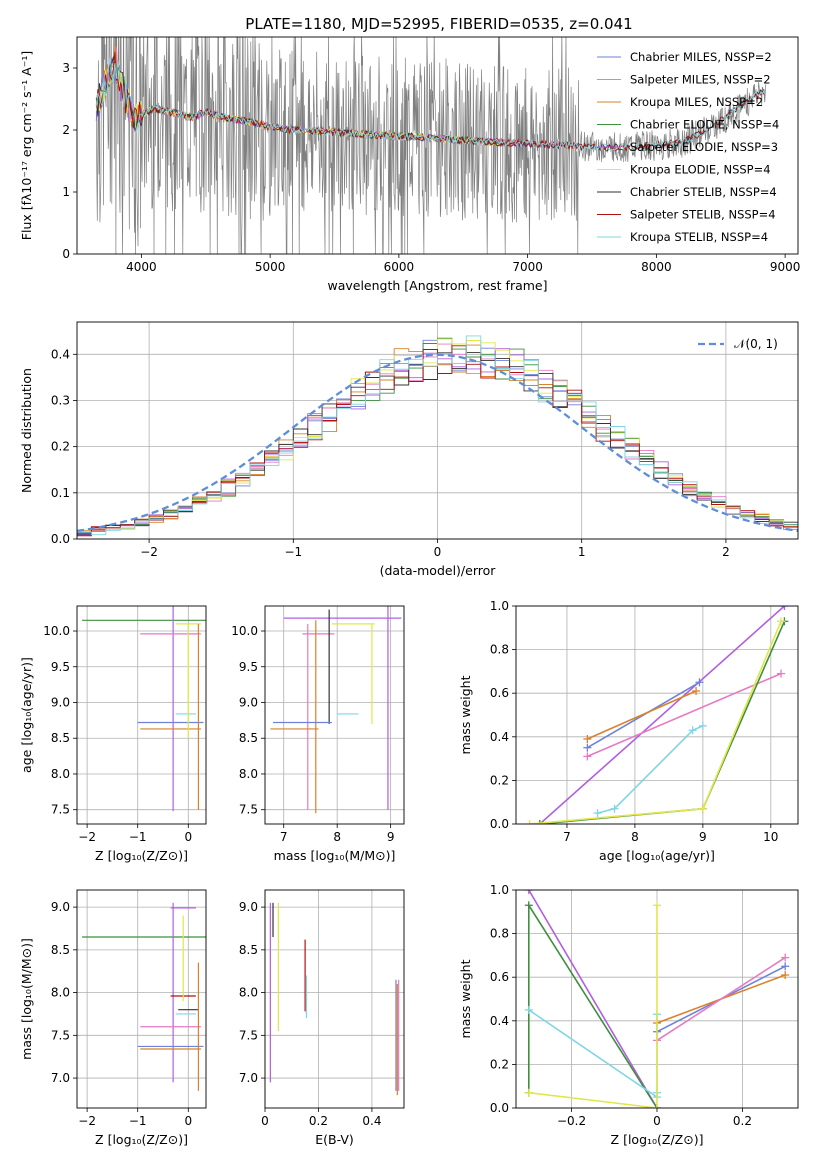  I want to click on legend-entry: Salpeter STELIB, NSSP=4, so click(703, 215).